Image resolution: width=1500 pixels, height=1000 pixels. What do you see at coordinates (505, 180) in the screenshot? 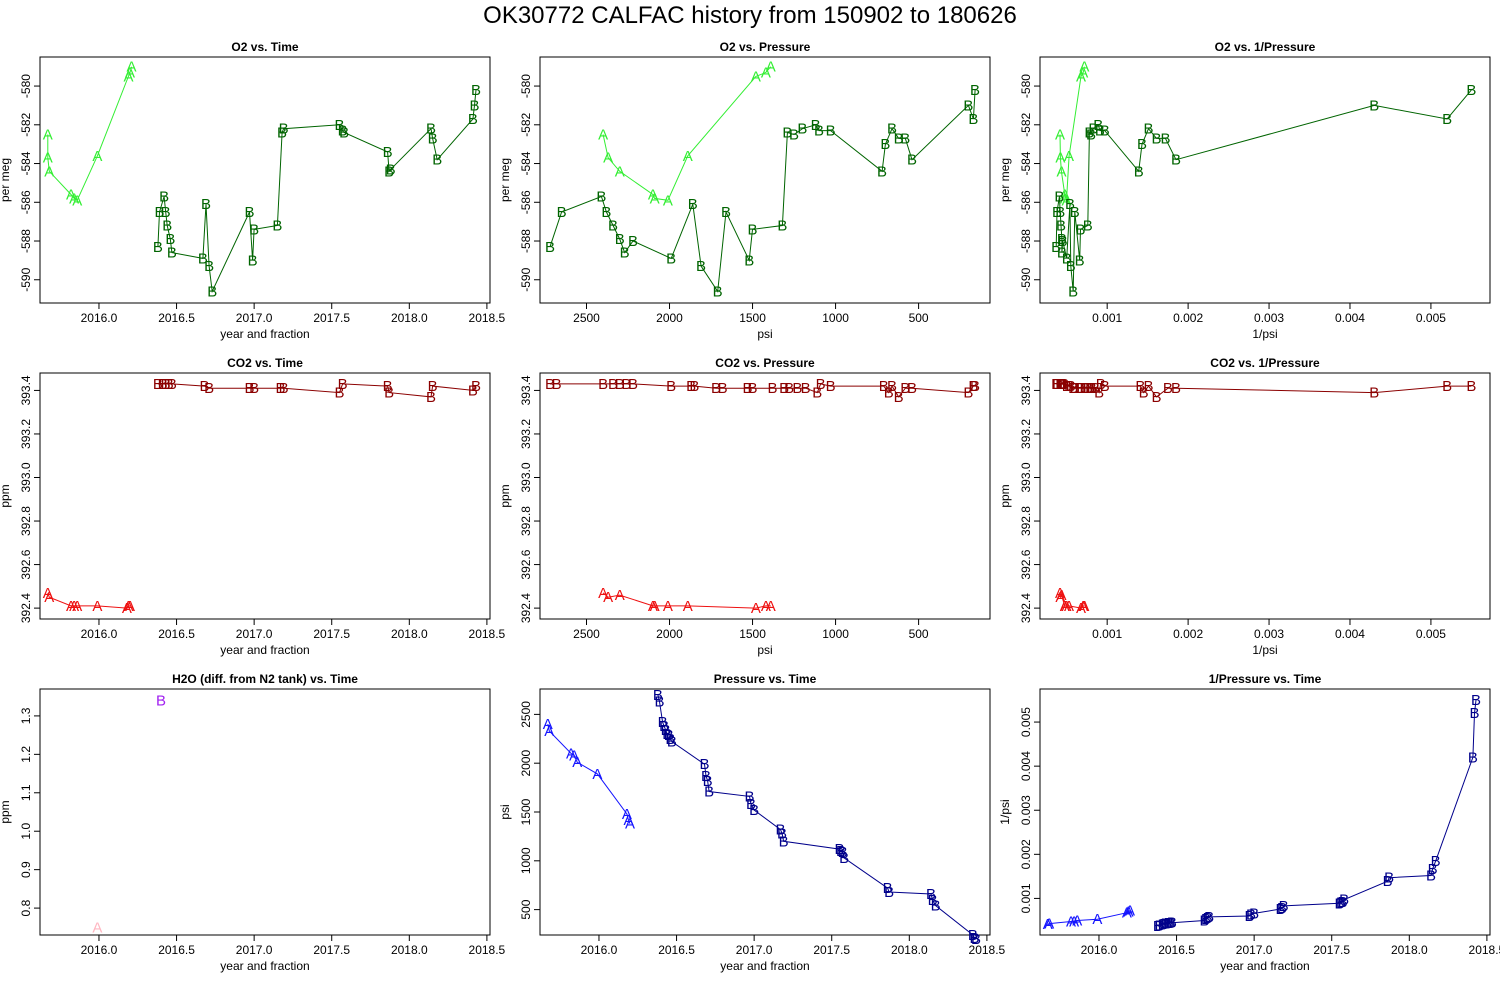
I see `y-axis-label: per meg` at bounding box center [505, 180].